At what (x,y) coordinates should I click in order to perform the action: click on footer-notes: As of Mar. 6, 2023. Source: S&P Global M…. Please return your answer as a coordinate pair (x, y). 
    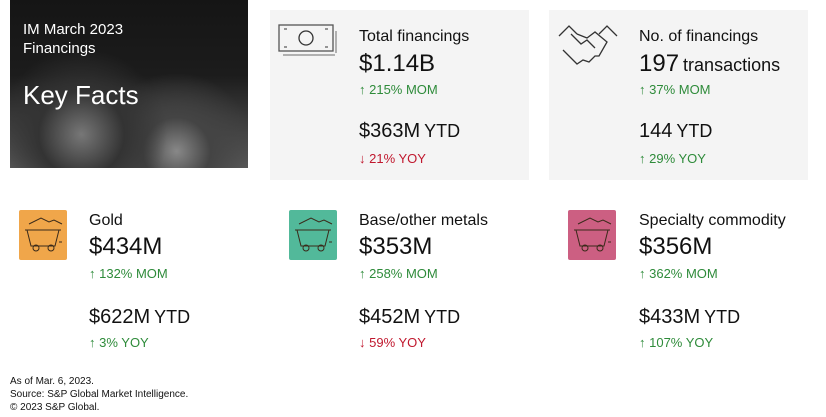
    Looking at the image, I should click on (99, 394).